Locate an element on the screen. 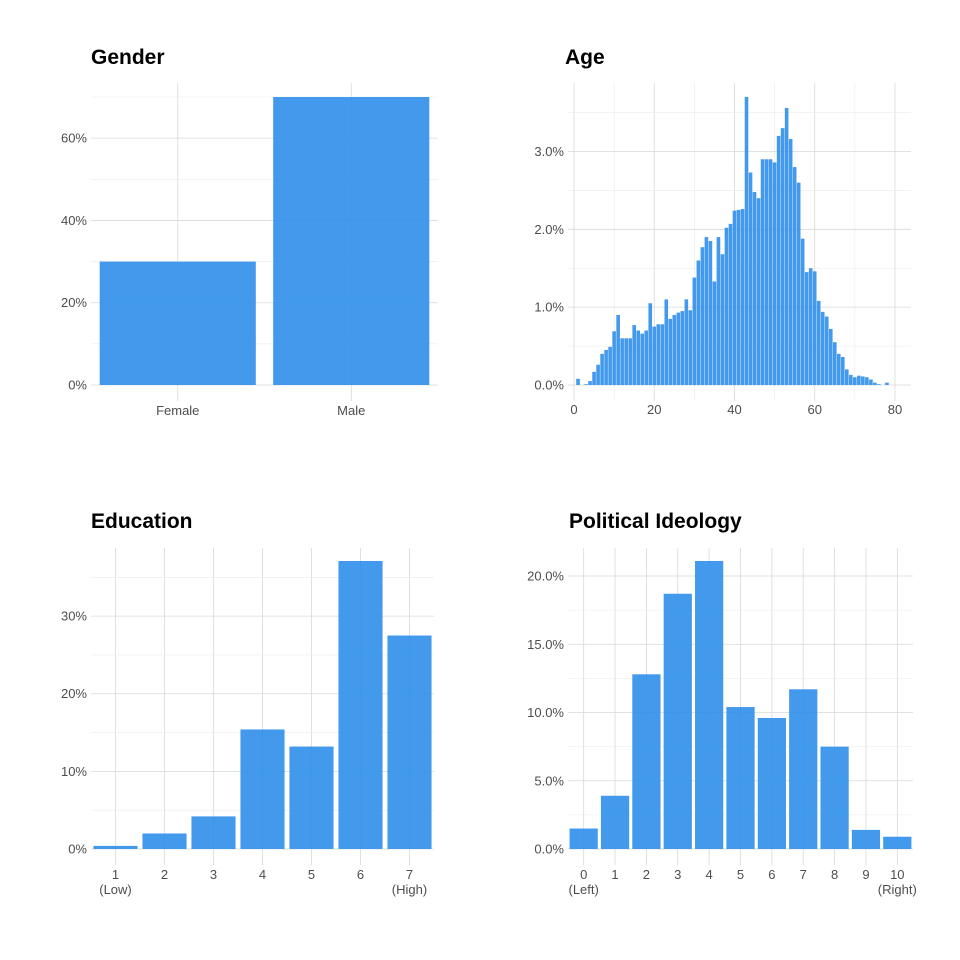  gender-plot: 0% 20% 40% 60% Female Male is located at coordinates (249, 250).